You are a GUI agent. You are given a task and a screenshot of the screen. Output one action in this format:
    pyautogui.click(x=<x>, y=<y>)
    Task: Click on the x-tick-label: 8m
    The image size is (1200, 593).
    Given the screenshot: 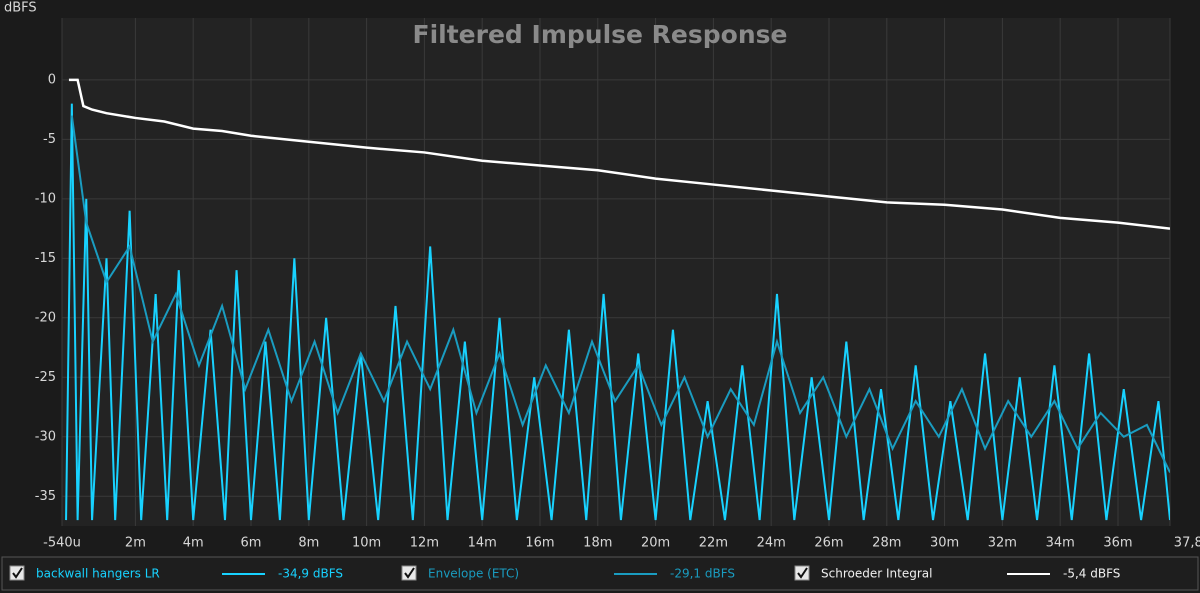 What is the action you would take?
    pyautogui.click(x=308, y=543)
    